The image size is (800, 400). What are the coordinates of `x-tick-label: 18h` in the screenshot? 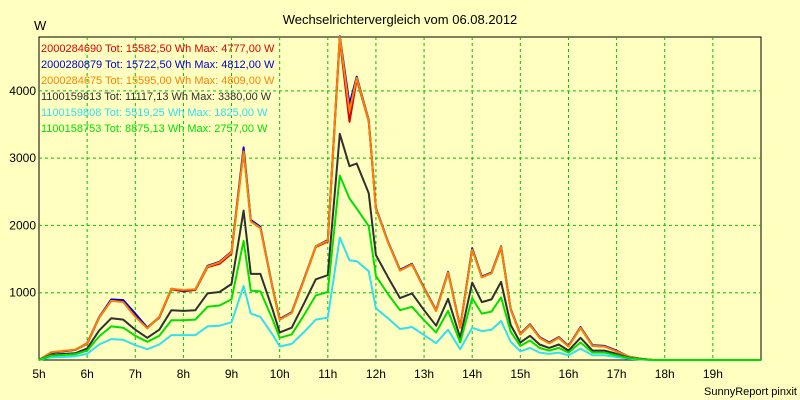 It's located at (665, 374).